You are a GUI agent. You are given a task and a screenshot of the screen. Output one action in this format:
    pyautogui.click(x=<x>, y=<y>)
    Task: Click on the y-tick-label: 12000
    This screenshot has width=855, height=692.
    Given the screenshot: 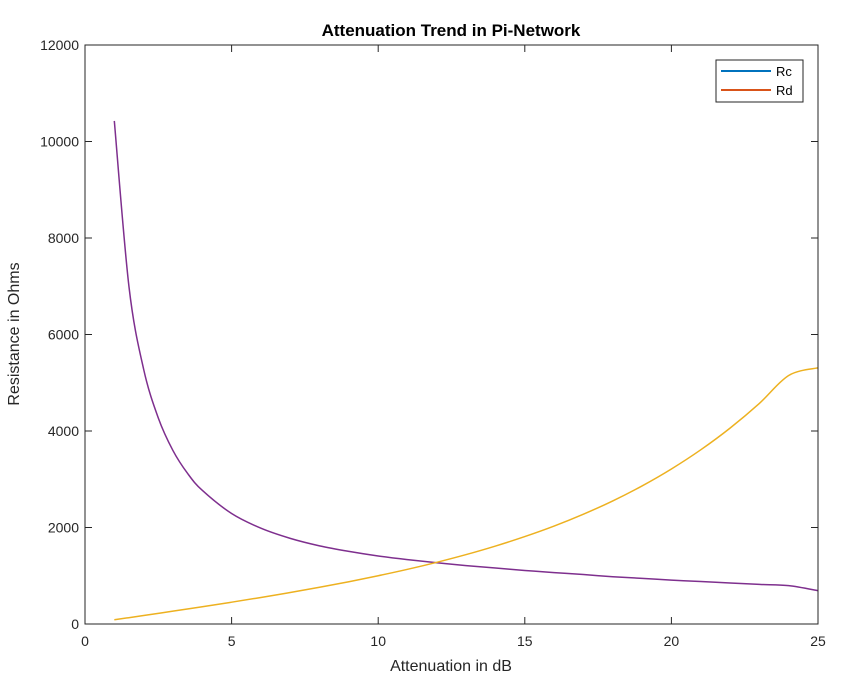 What is the action you would take?
    pyautogui.click(x=59, y=45)
    